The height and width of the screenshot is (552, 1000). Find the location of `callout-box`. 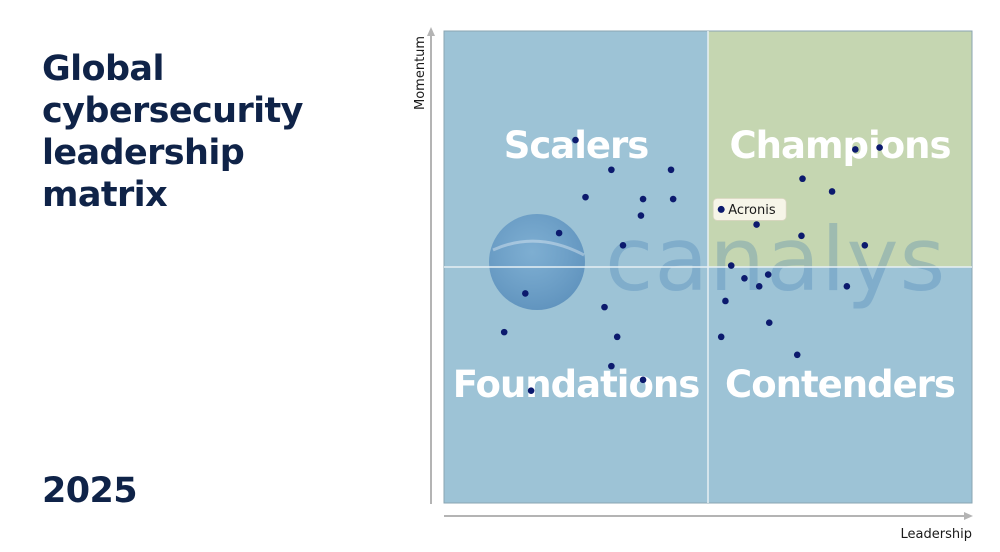

callout-box is located at coordinates (749, 209).